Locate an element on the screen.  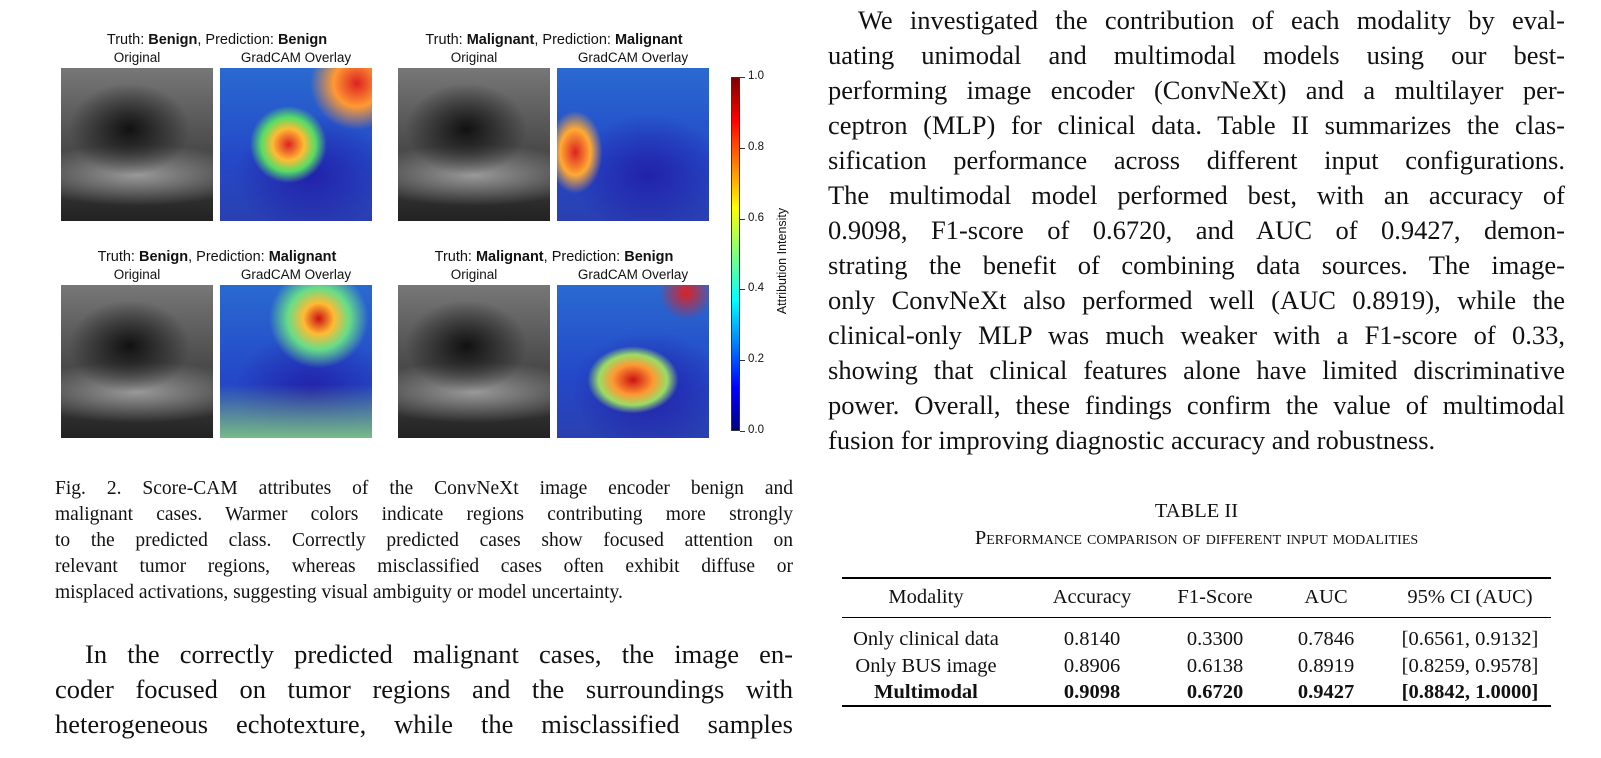
table-cell: 0.6720 is located at coordinates (1215, 692).